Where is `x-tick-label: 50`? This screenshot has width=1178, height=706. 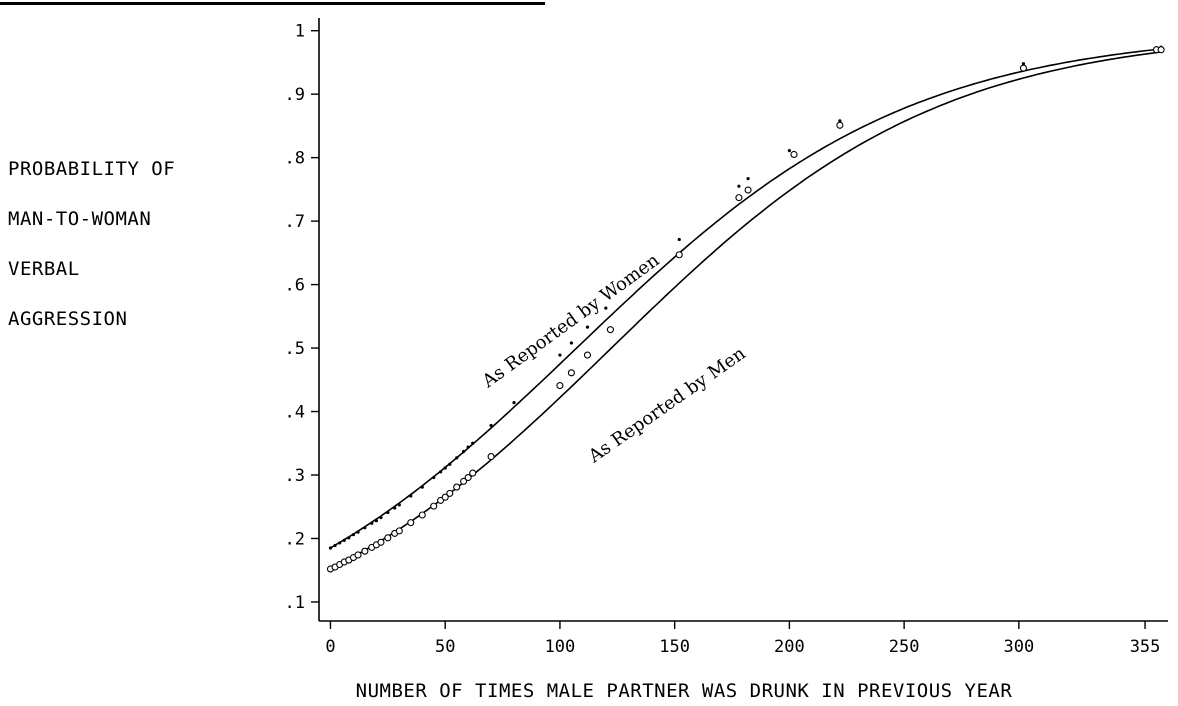
x-tick-label: 50 is located at coordinates (445, 647).